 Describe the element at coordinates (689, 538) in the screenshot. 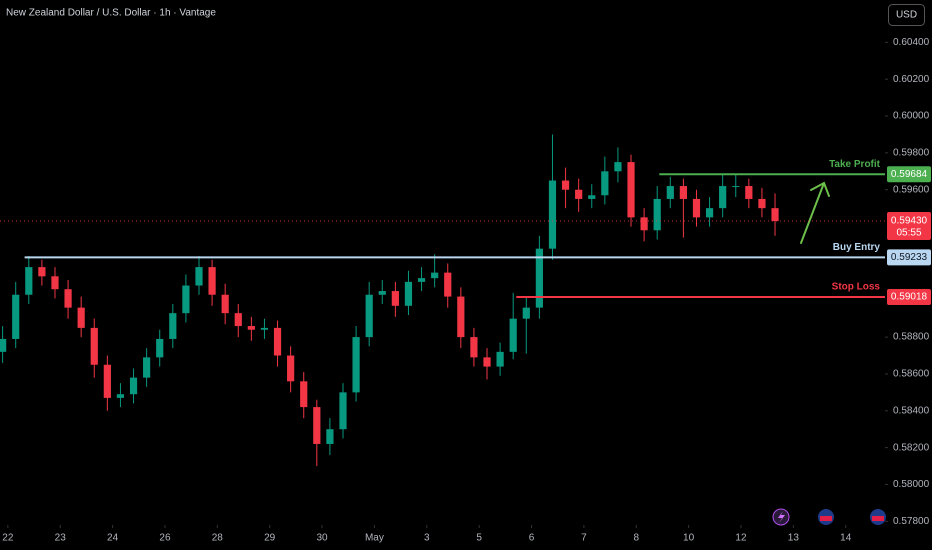

I see `x-tick-label: 10` at that location.